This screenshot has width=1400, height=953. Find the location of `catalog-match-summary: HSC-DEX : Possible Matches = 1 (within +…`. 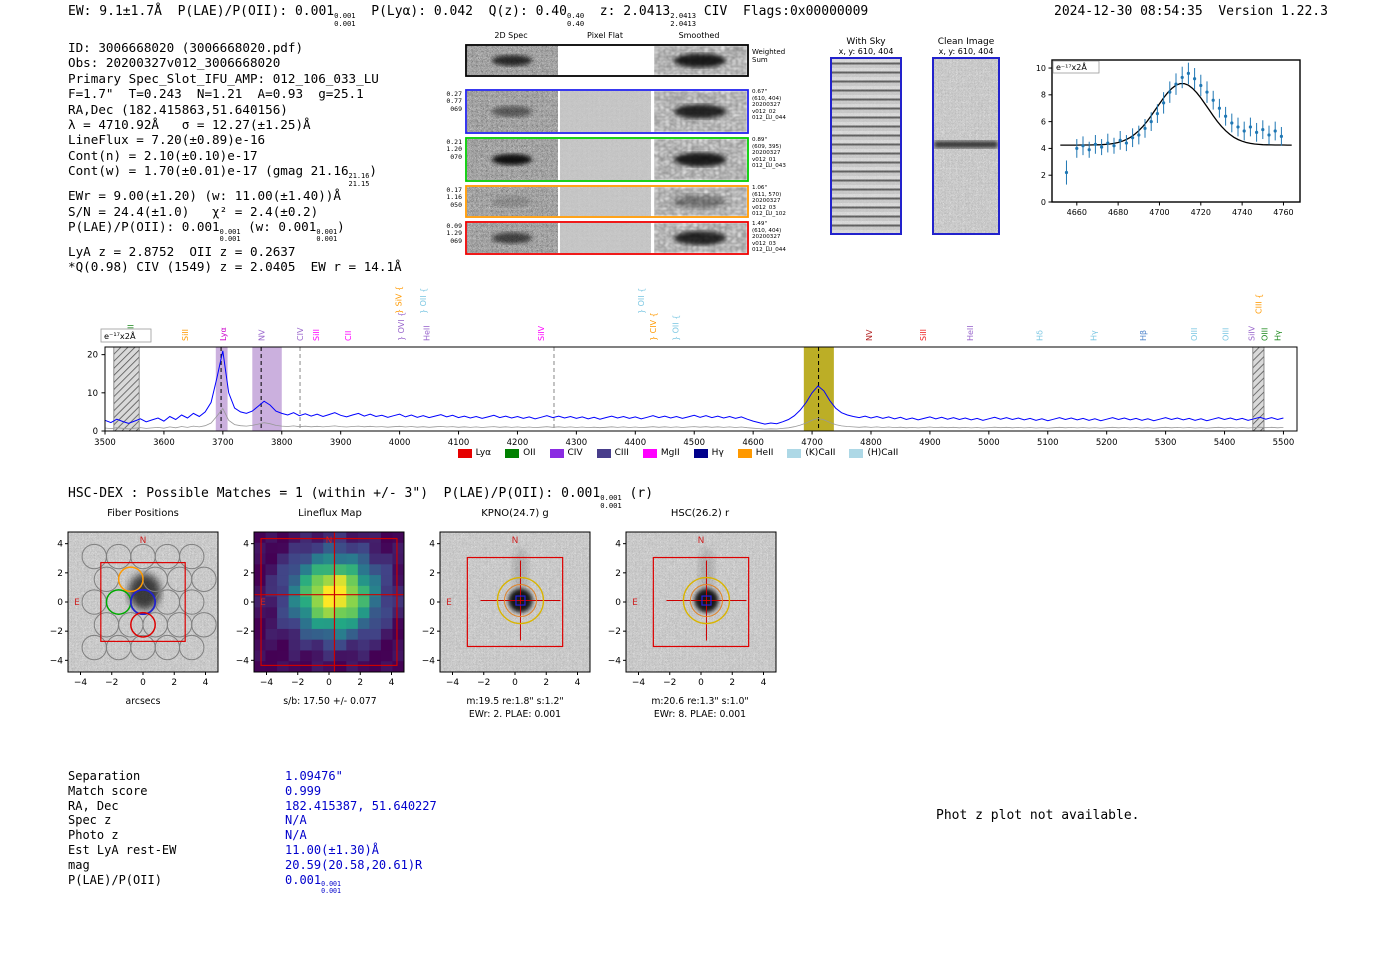

catalog-match-summary: HSC-DEX : Possible Matches = 1 (within +… is located at coordinates (361, 498).